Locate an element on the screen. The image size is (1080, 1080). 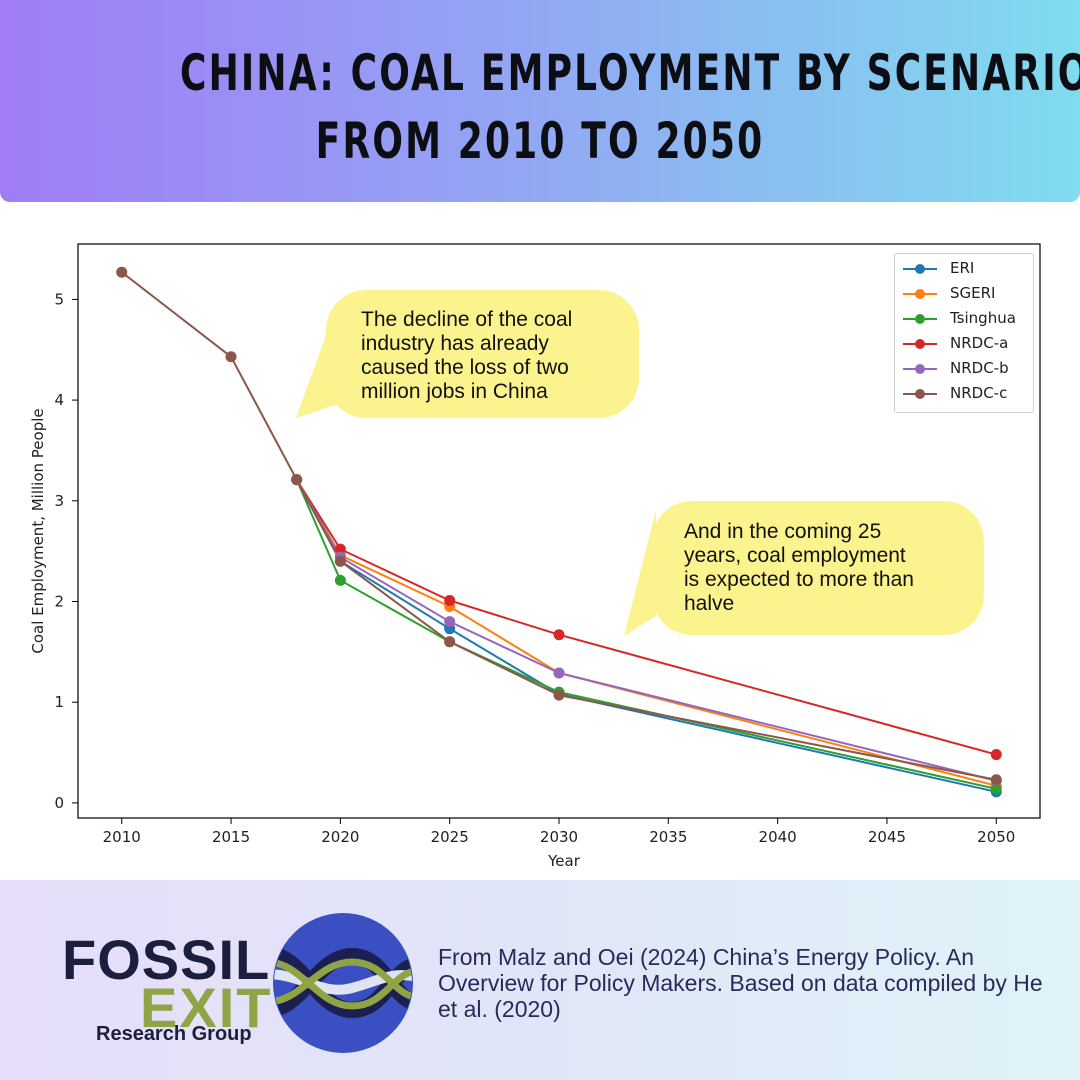
callout-halve-line: And in the coming 25 is located at coordinates (783, 531).